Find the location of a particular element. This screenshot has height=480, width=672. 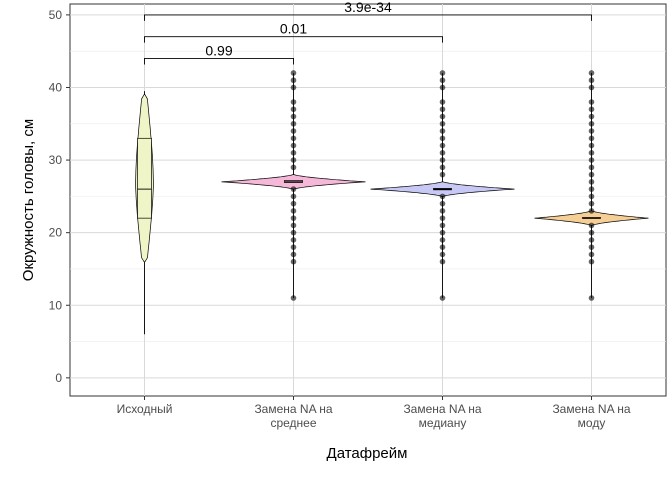

significance-bracket: 3.9e-34 is located at coordinates (368, 10).